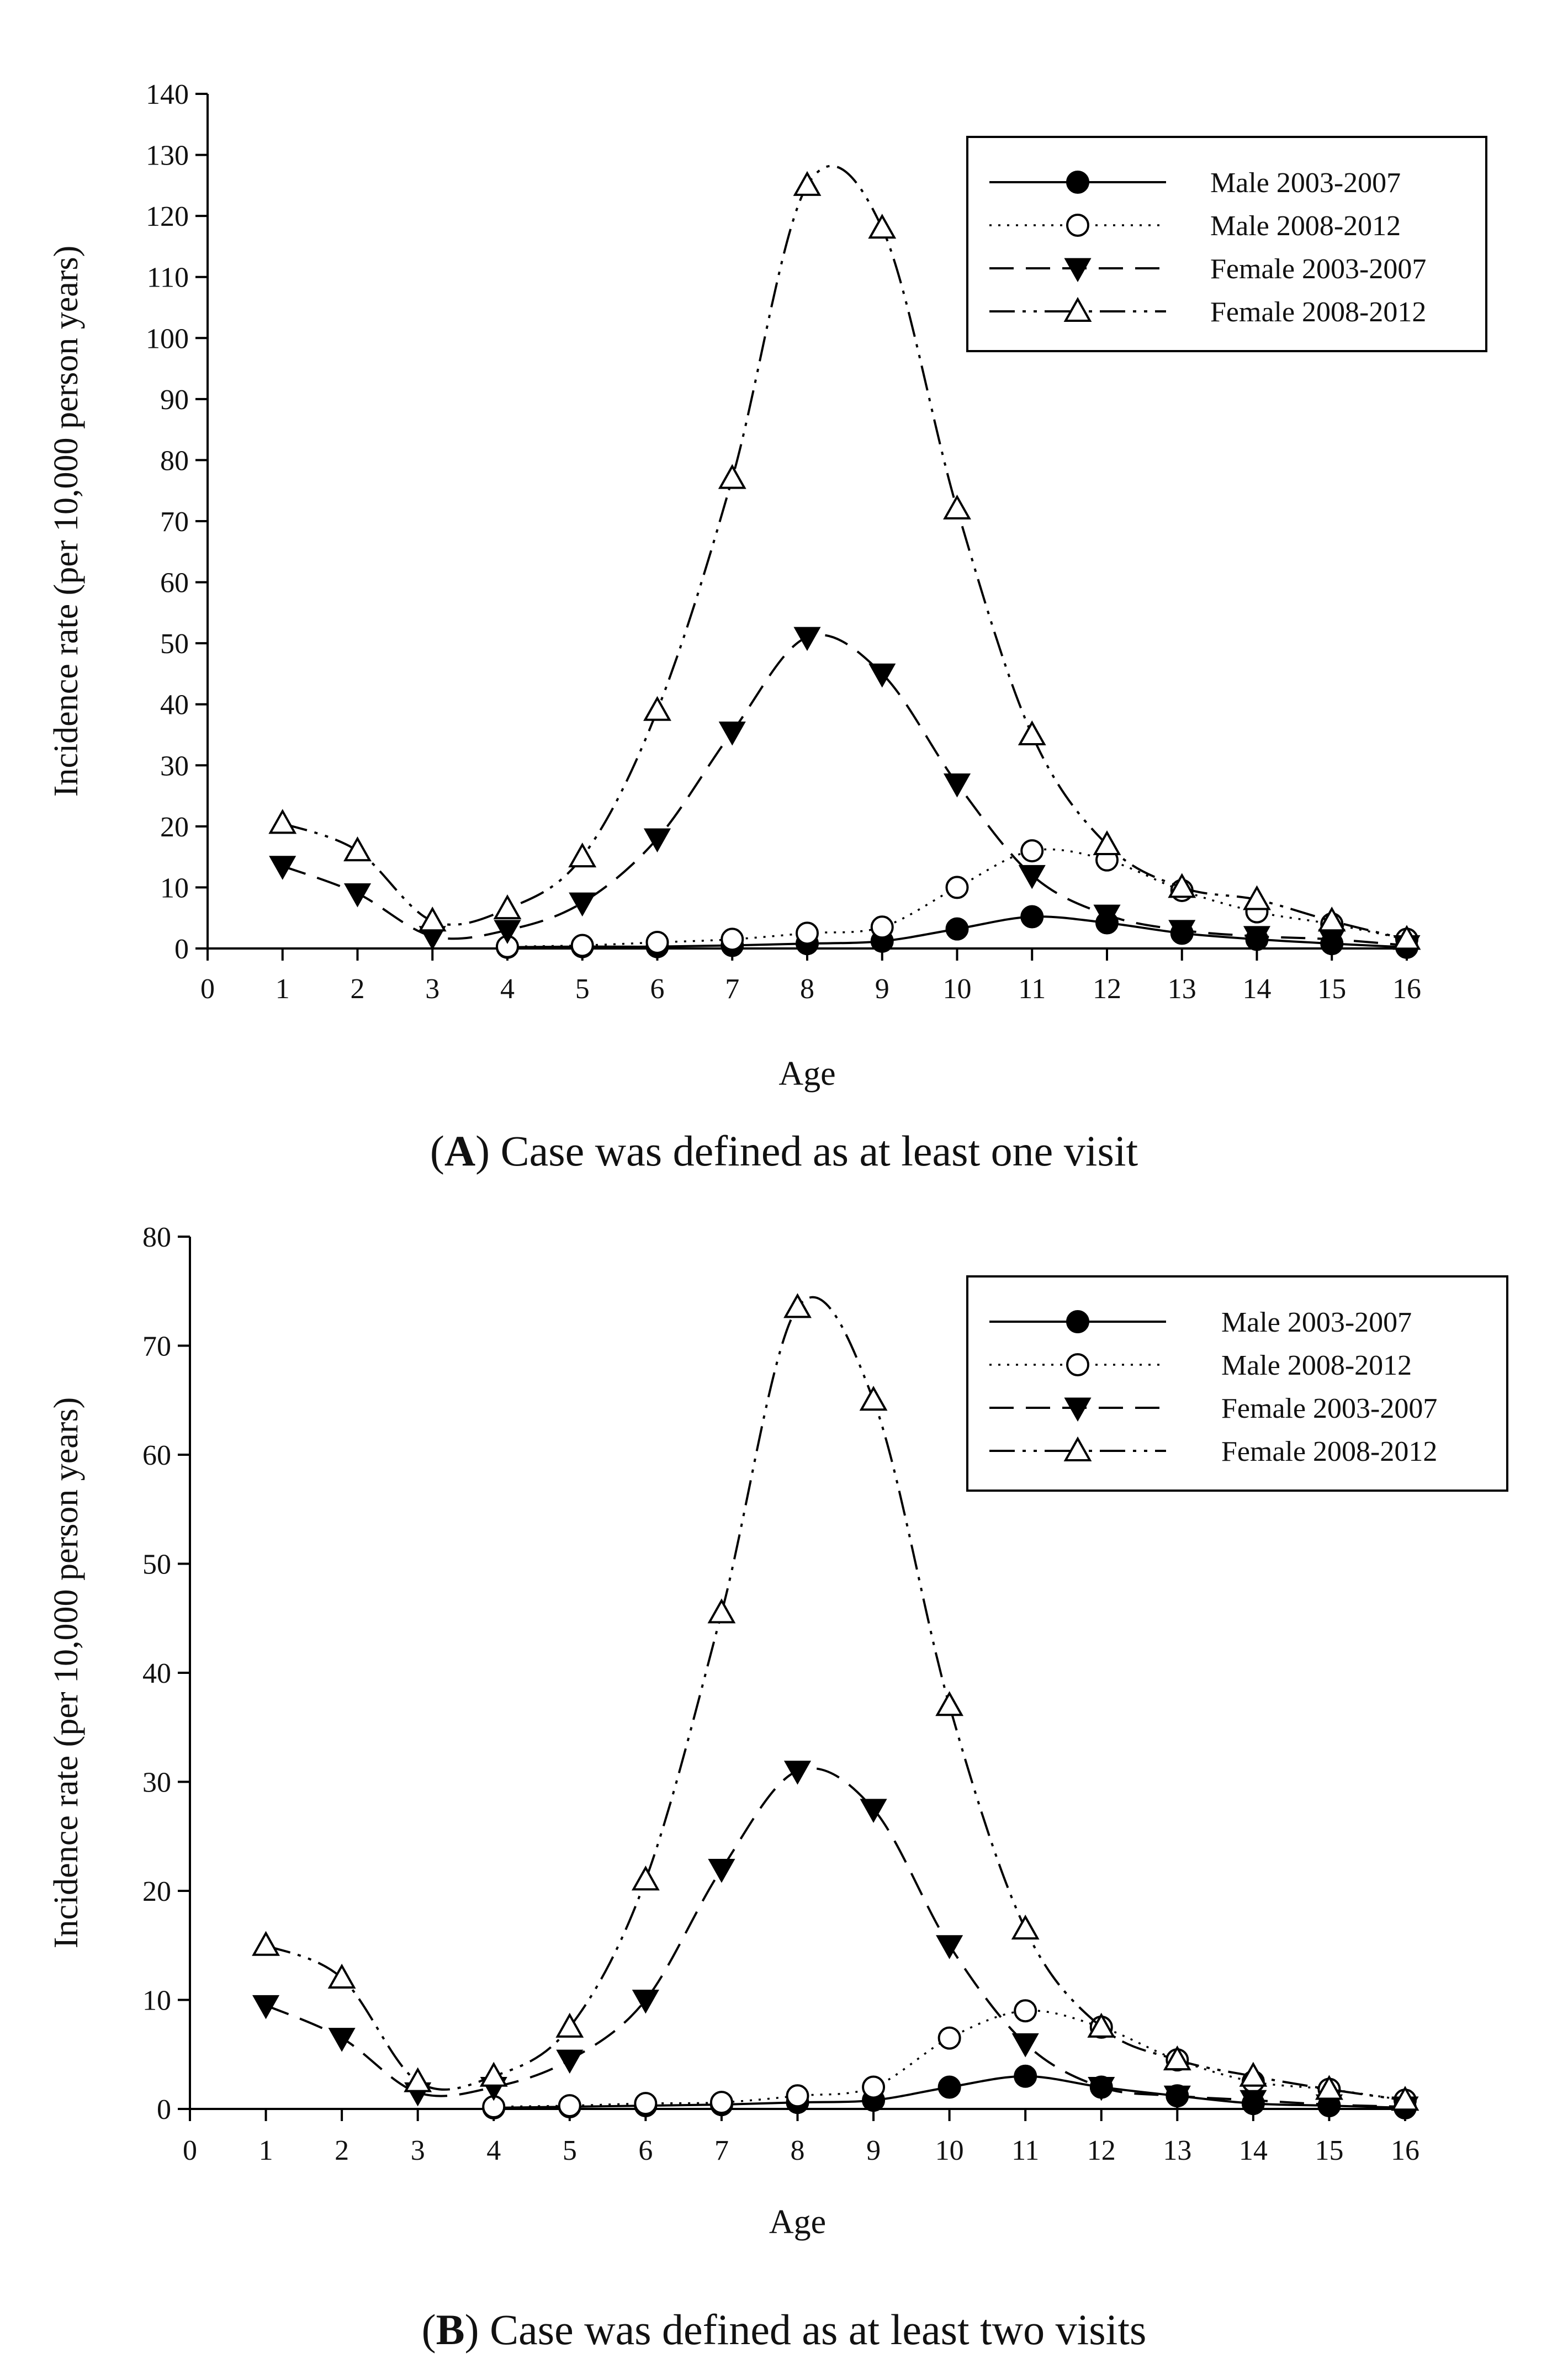 This screenshot has height=2364, width=1568. I want to click on y-tick-label: 140, so click(167, 94).